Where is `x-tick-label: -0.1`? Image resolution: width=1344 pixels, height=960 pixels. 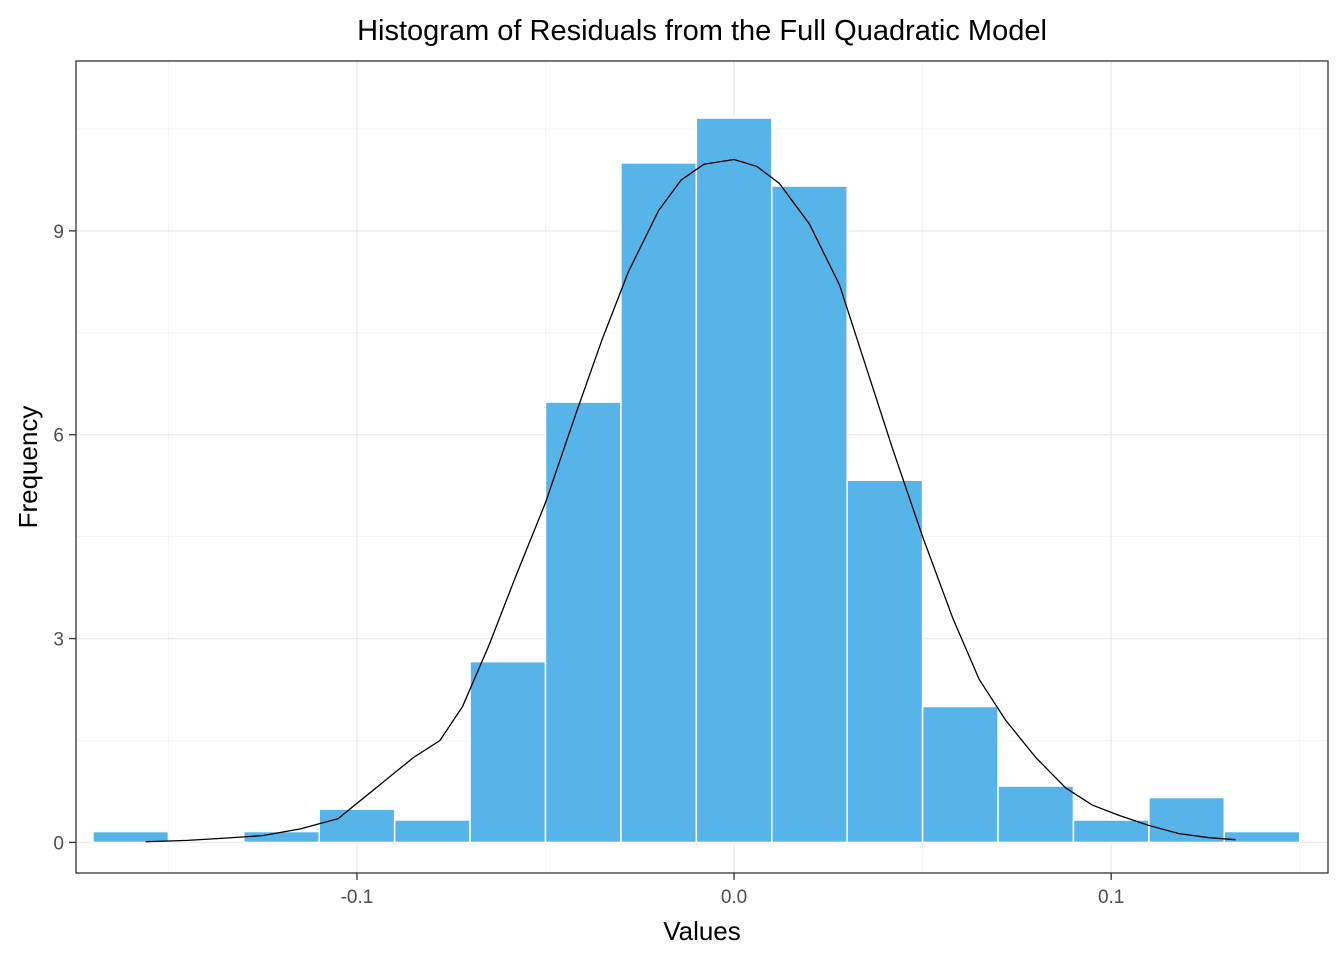 x-tick-label: -0.1 is located at coordinates (357, 897).